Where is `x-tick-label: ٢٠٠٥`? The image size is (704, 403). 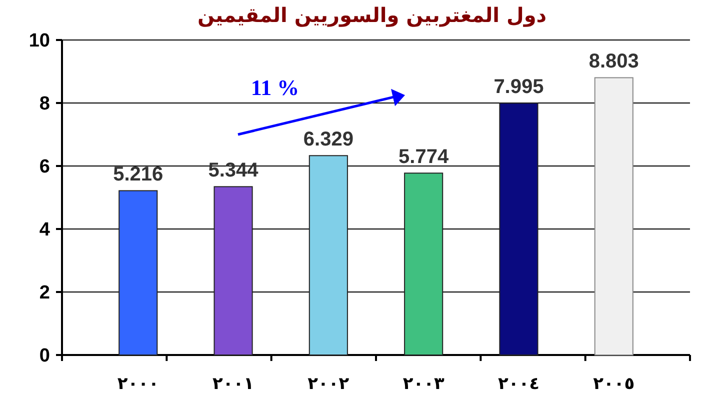
x-tick-label: ٢٠٠٥ is located at coordinates (614, 384).